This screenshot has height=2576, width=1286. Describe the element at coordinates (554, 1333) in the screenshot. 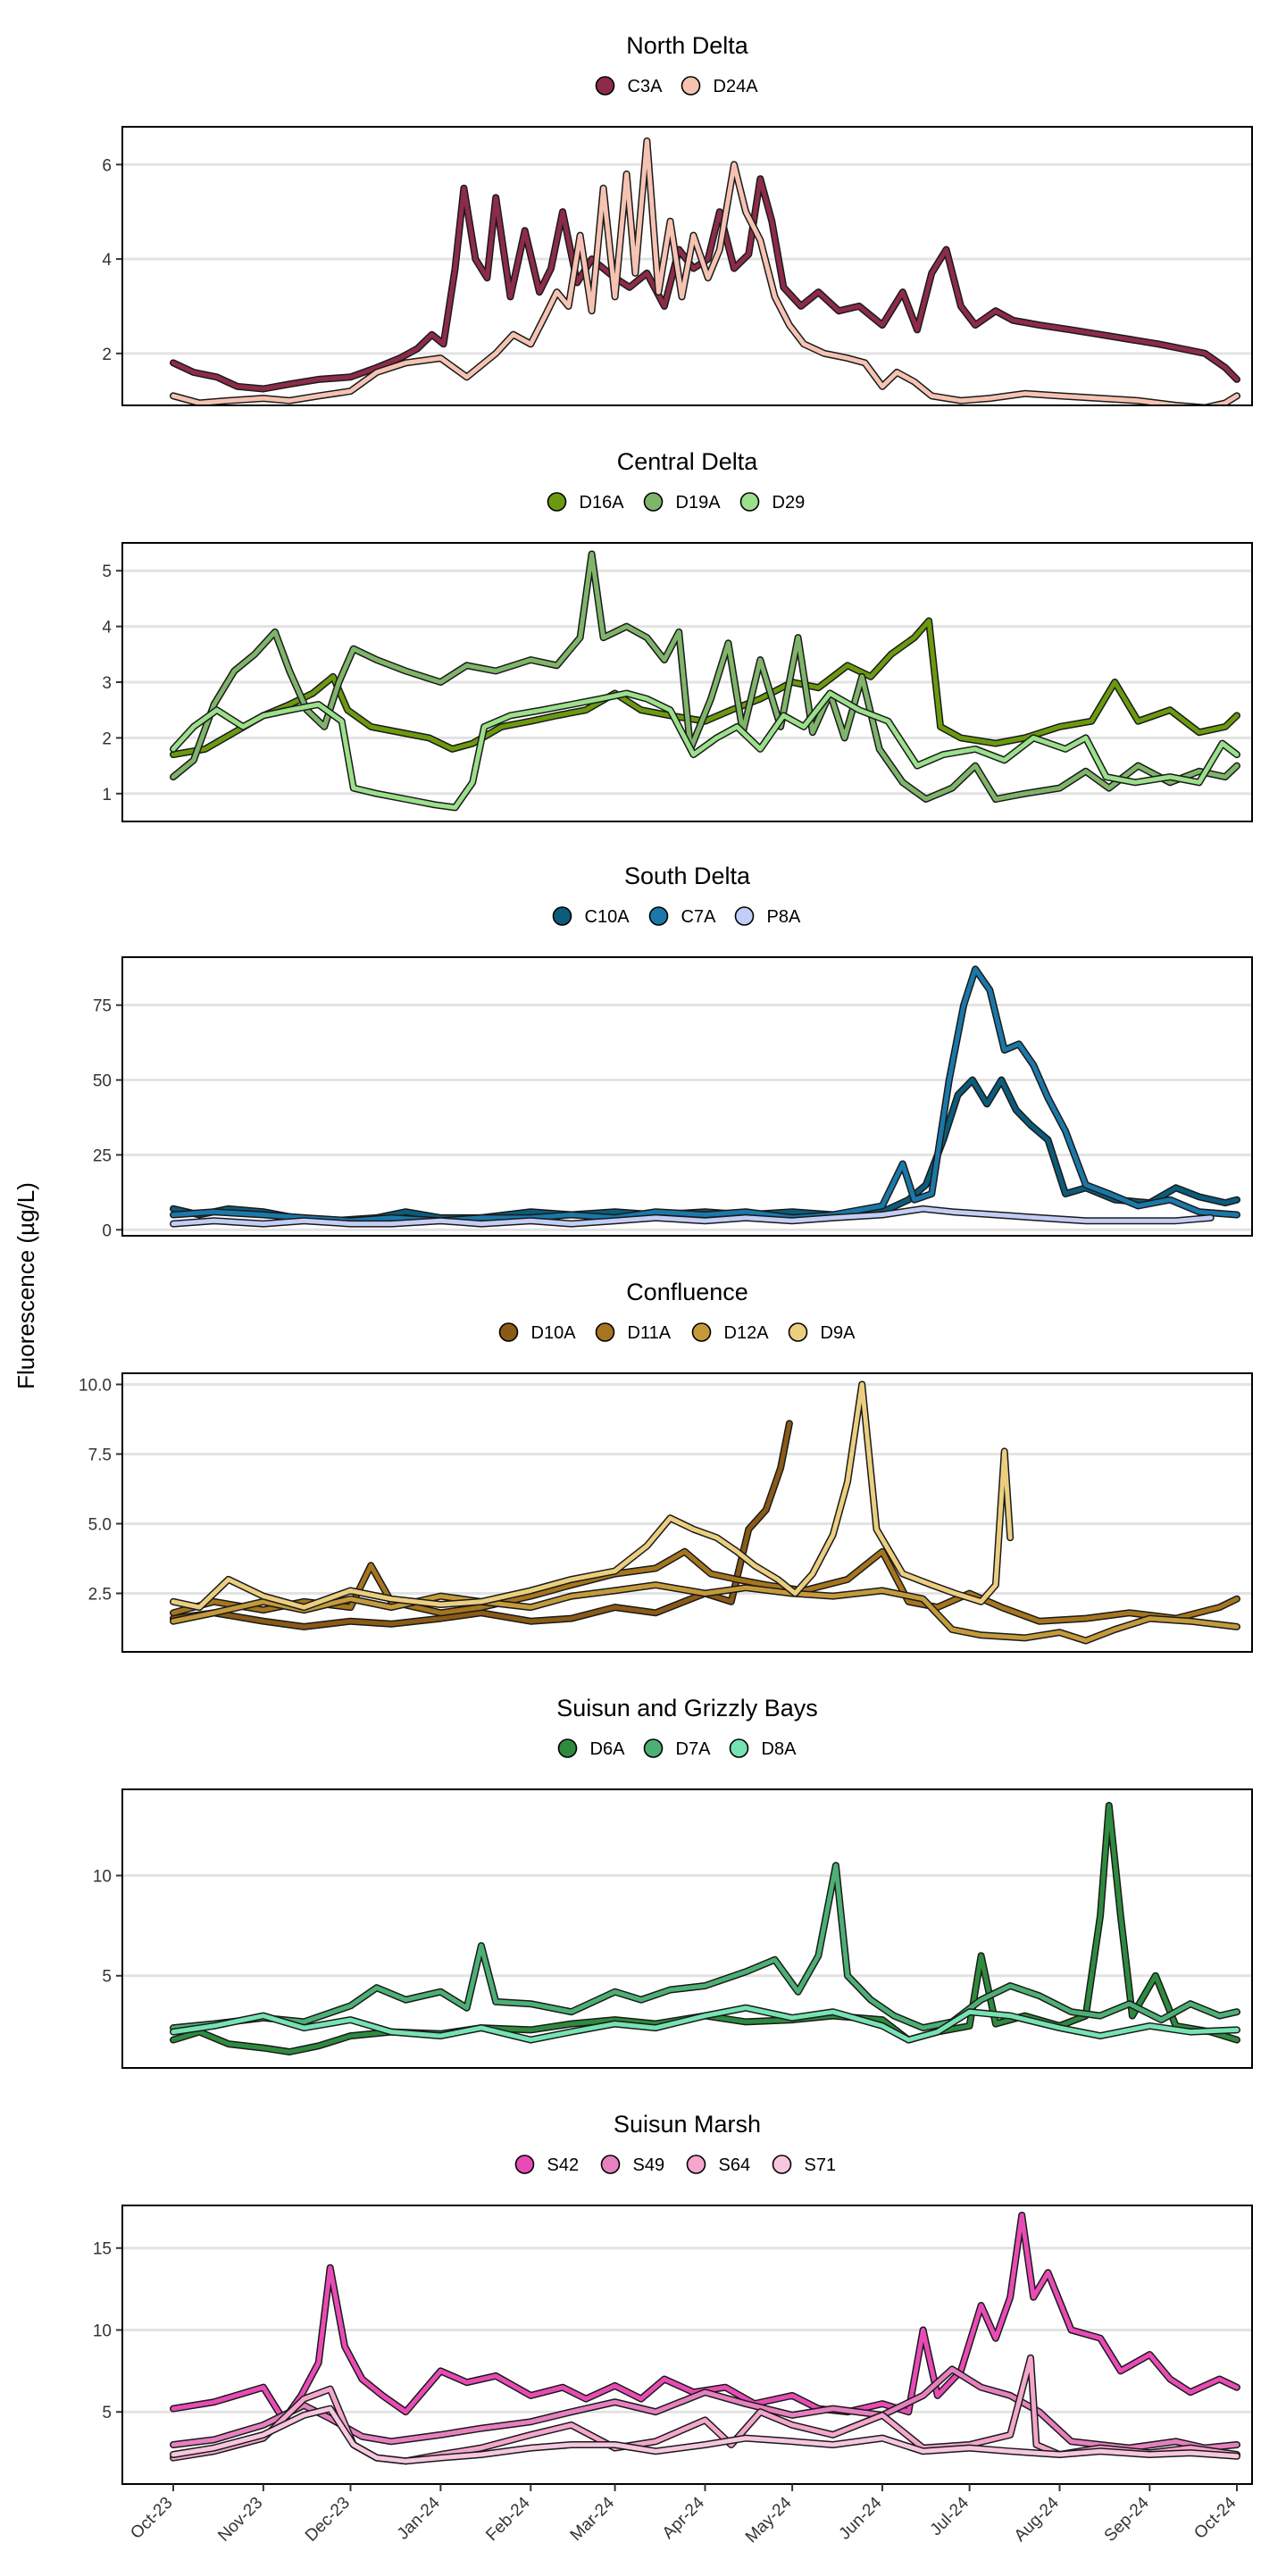

I see `legend-label: D10A` at that location.